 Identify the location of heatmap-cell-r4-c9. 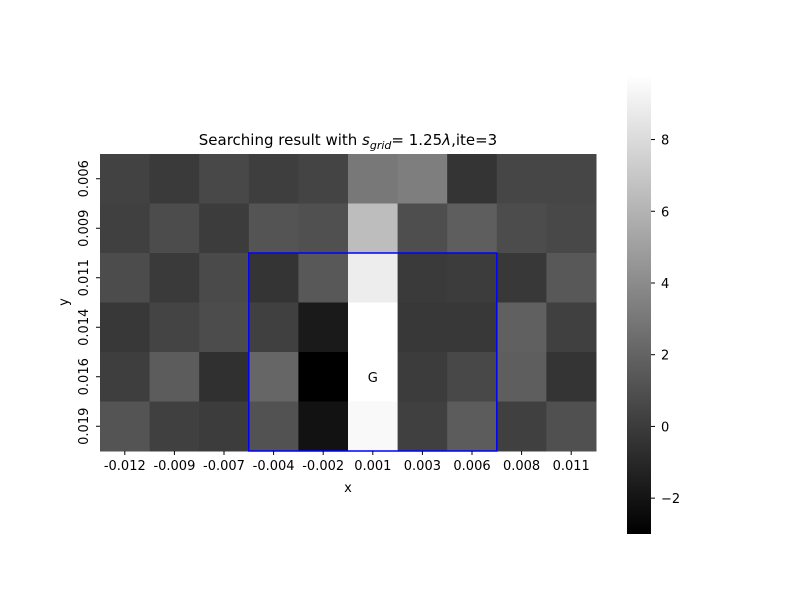
(571, 377).